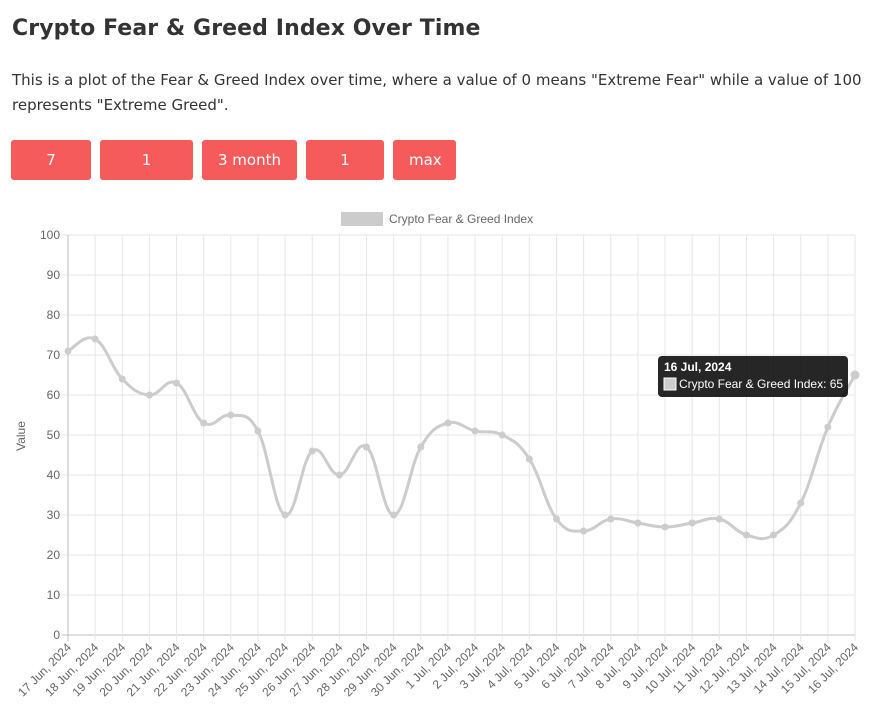 This screenshot has width=874, height=715. Describe the element at coordinates (761, 384) in the screenshot. I see `tooltip-label: Crypto Fear & Greed Index: 65` at that location.